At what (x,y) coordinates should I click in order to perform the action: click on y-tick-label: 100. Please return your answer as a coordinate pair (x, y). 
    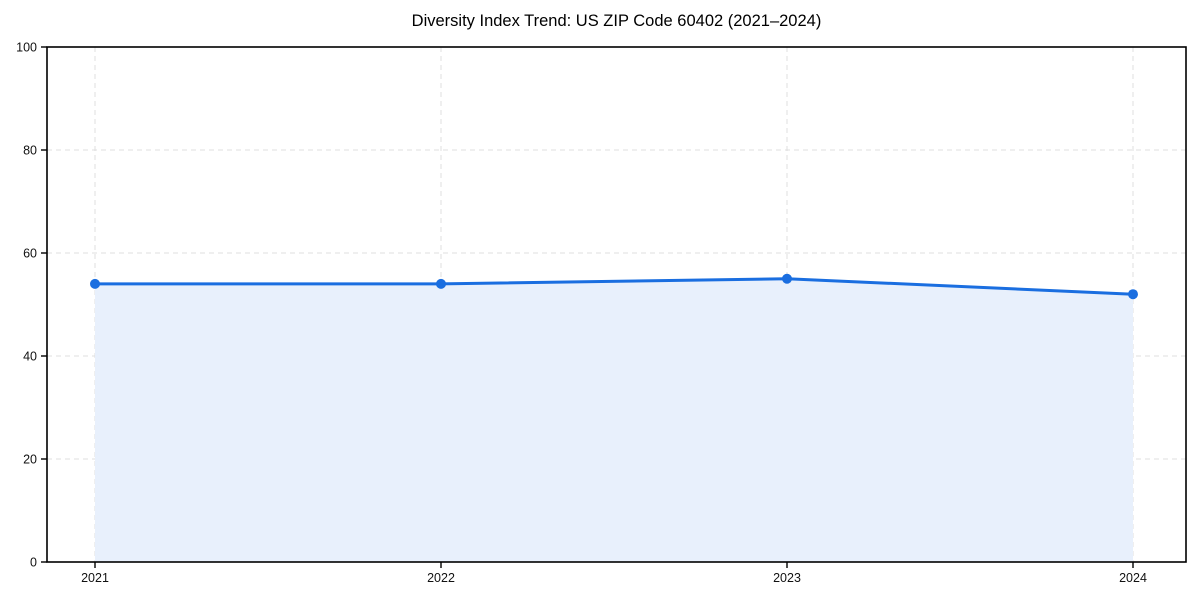
    Looking at the image, I should click on (26, 48).